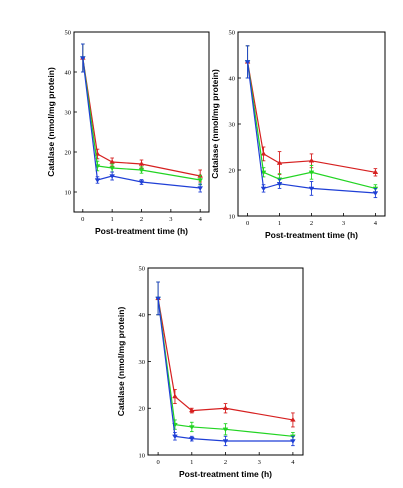 This screenshot has height=488, width=403. I want to click on plot-frame, so click(141, 122).